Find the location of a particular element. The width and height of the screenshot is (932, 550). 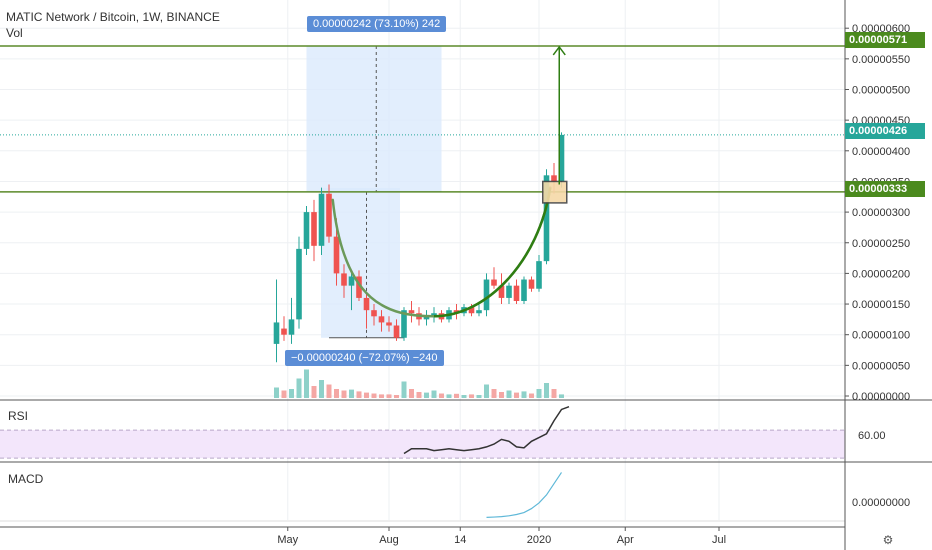

cup-right-arm is located at coordinates (492, 252).